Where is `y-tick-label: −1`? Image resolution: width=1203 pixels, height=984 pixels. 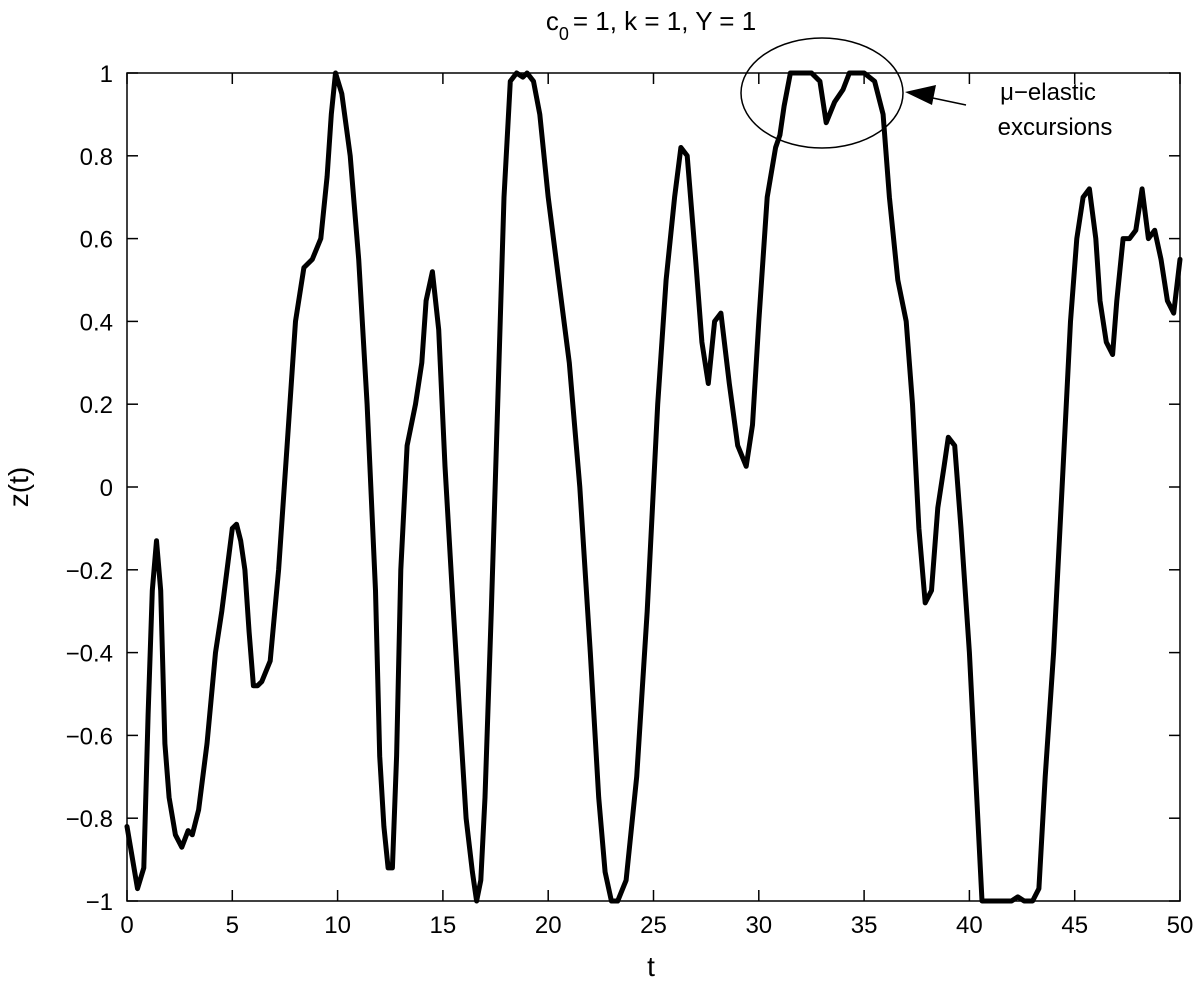 y-tick-label: −1 is located at coordinates (99, 902).